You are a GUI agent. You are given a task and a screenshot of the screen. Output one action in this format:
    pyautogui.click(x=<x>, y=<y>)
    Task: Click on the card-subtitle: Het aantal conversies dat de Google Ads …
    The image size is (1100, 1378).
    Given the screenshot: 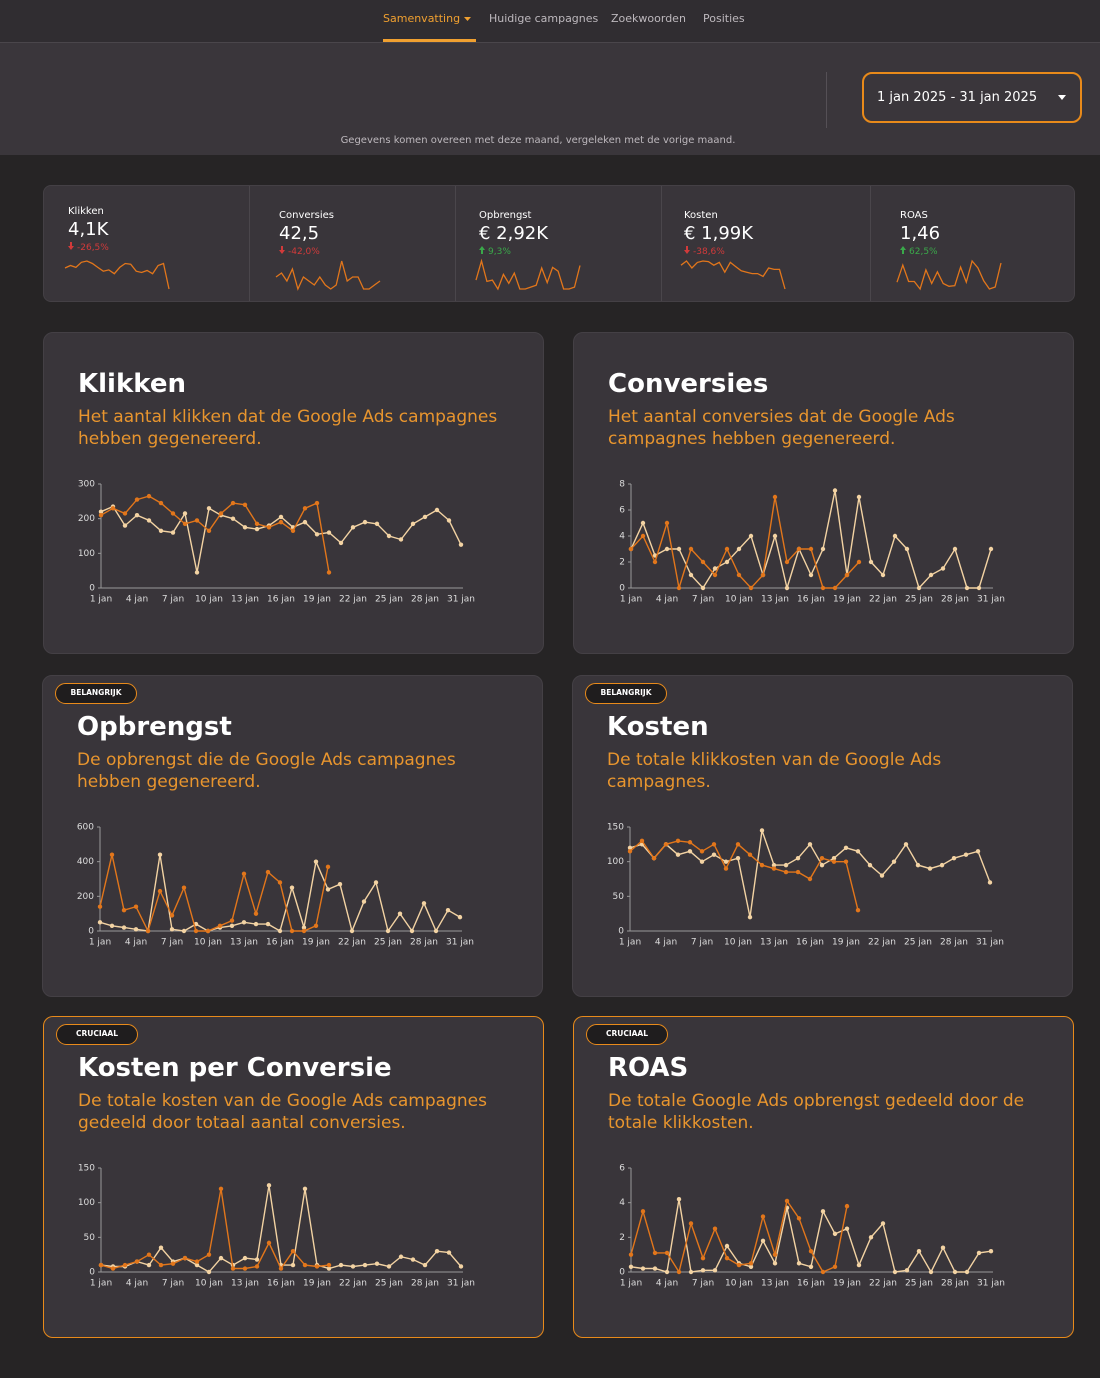 What is the action you would take?
    pyautogui.click(x=781, y=428)
    